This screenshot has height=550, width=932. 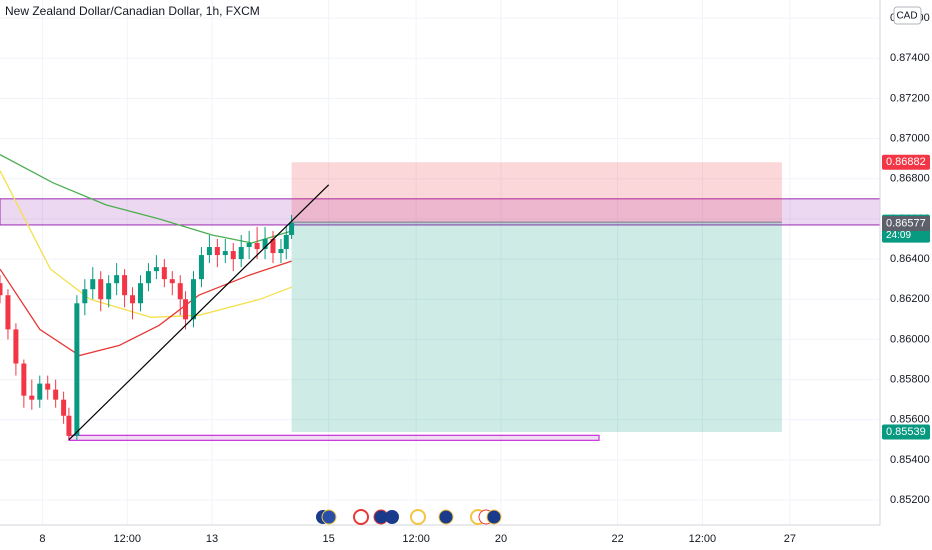 I want to click on y-tick-label: 0.86200, so click(x=910, y=299).